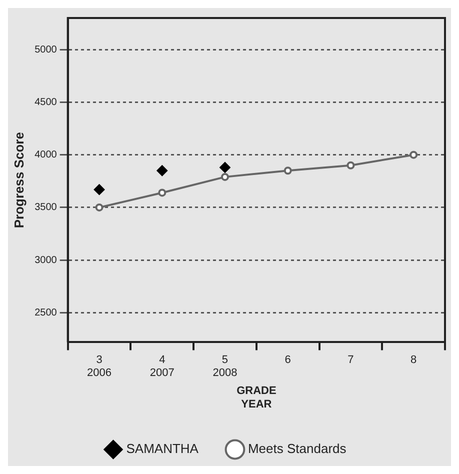 This screenshot has height=474, width=459. I want to click on y-tick-label: 5000, so click(46, 50).